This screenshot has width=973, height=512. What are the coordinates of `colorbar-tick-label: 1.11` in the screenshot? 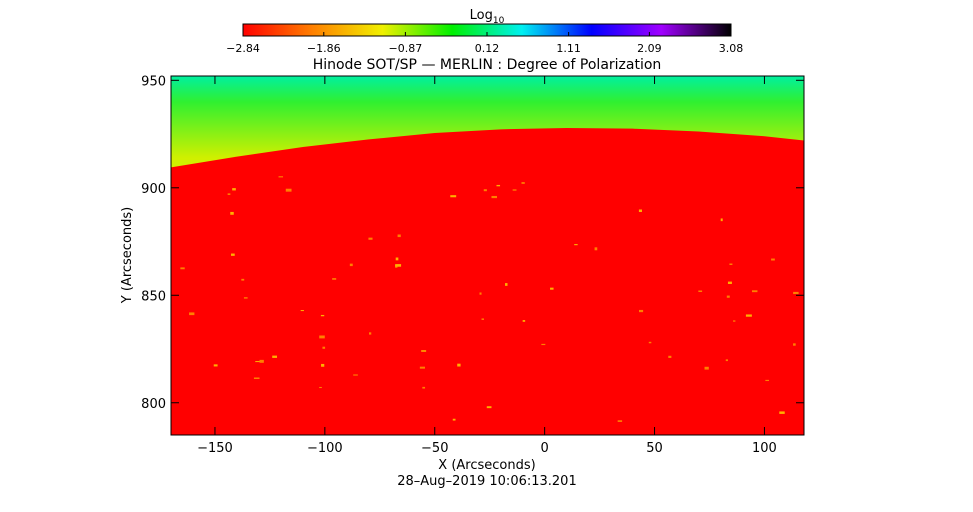 It's located at (568, 48).